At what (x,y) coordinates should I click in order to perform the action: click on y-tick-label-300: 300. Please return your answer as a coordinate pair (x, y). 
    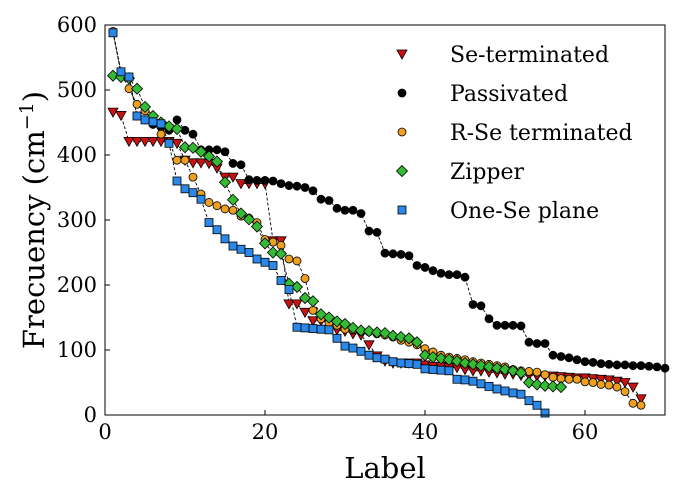
    Looking at the image, I should click on (77, 220).